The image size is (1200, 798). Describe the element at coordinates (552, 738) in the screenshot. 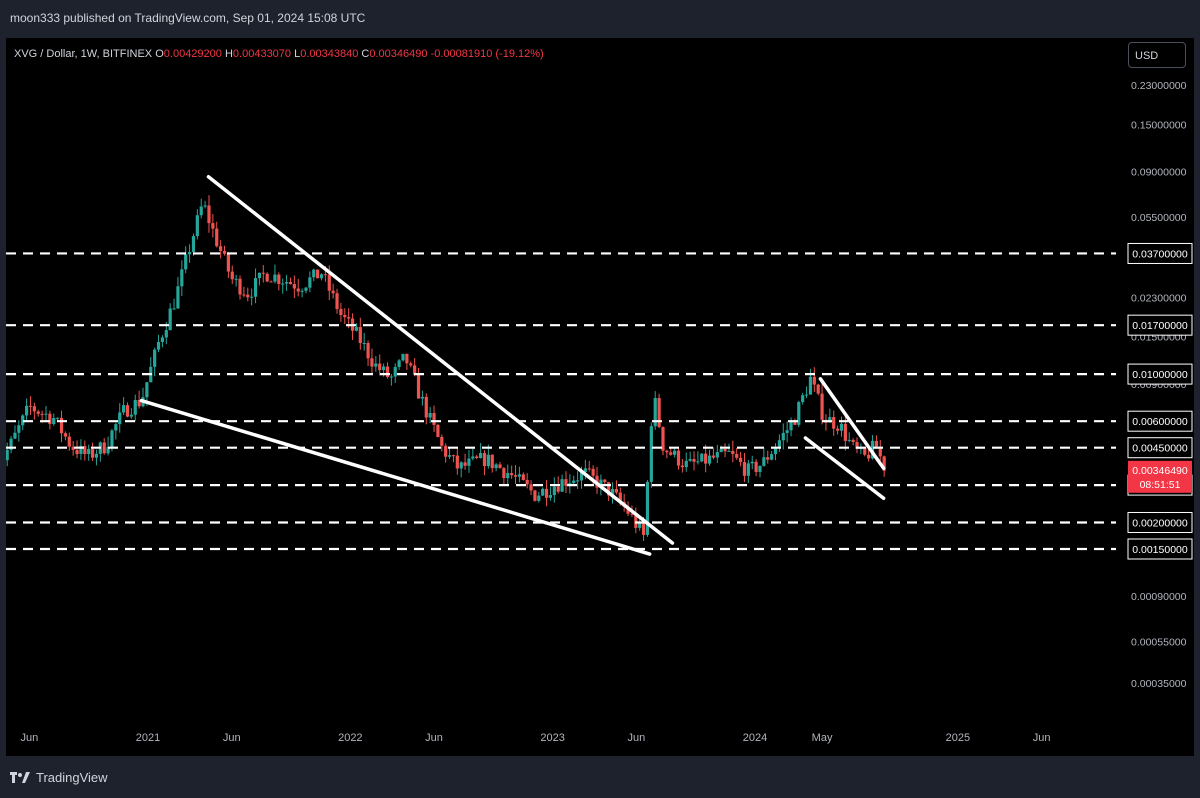

I see `x-tick-label: 2023` at that location.